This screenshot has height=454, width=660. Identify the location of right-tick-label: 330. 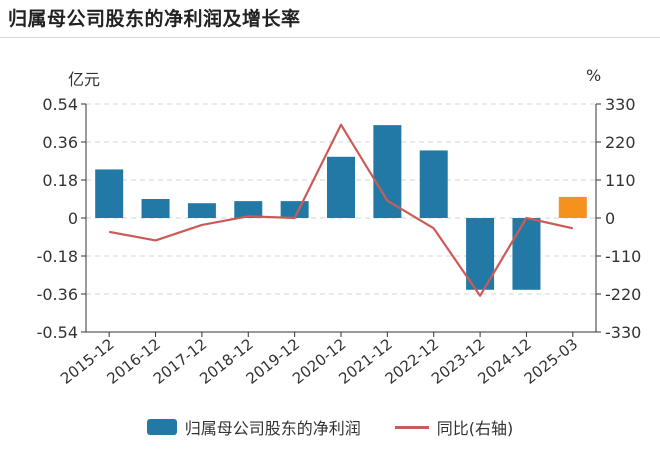
(620, 104).